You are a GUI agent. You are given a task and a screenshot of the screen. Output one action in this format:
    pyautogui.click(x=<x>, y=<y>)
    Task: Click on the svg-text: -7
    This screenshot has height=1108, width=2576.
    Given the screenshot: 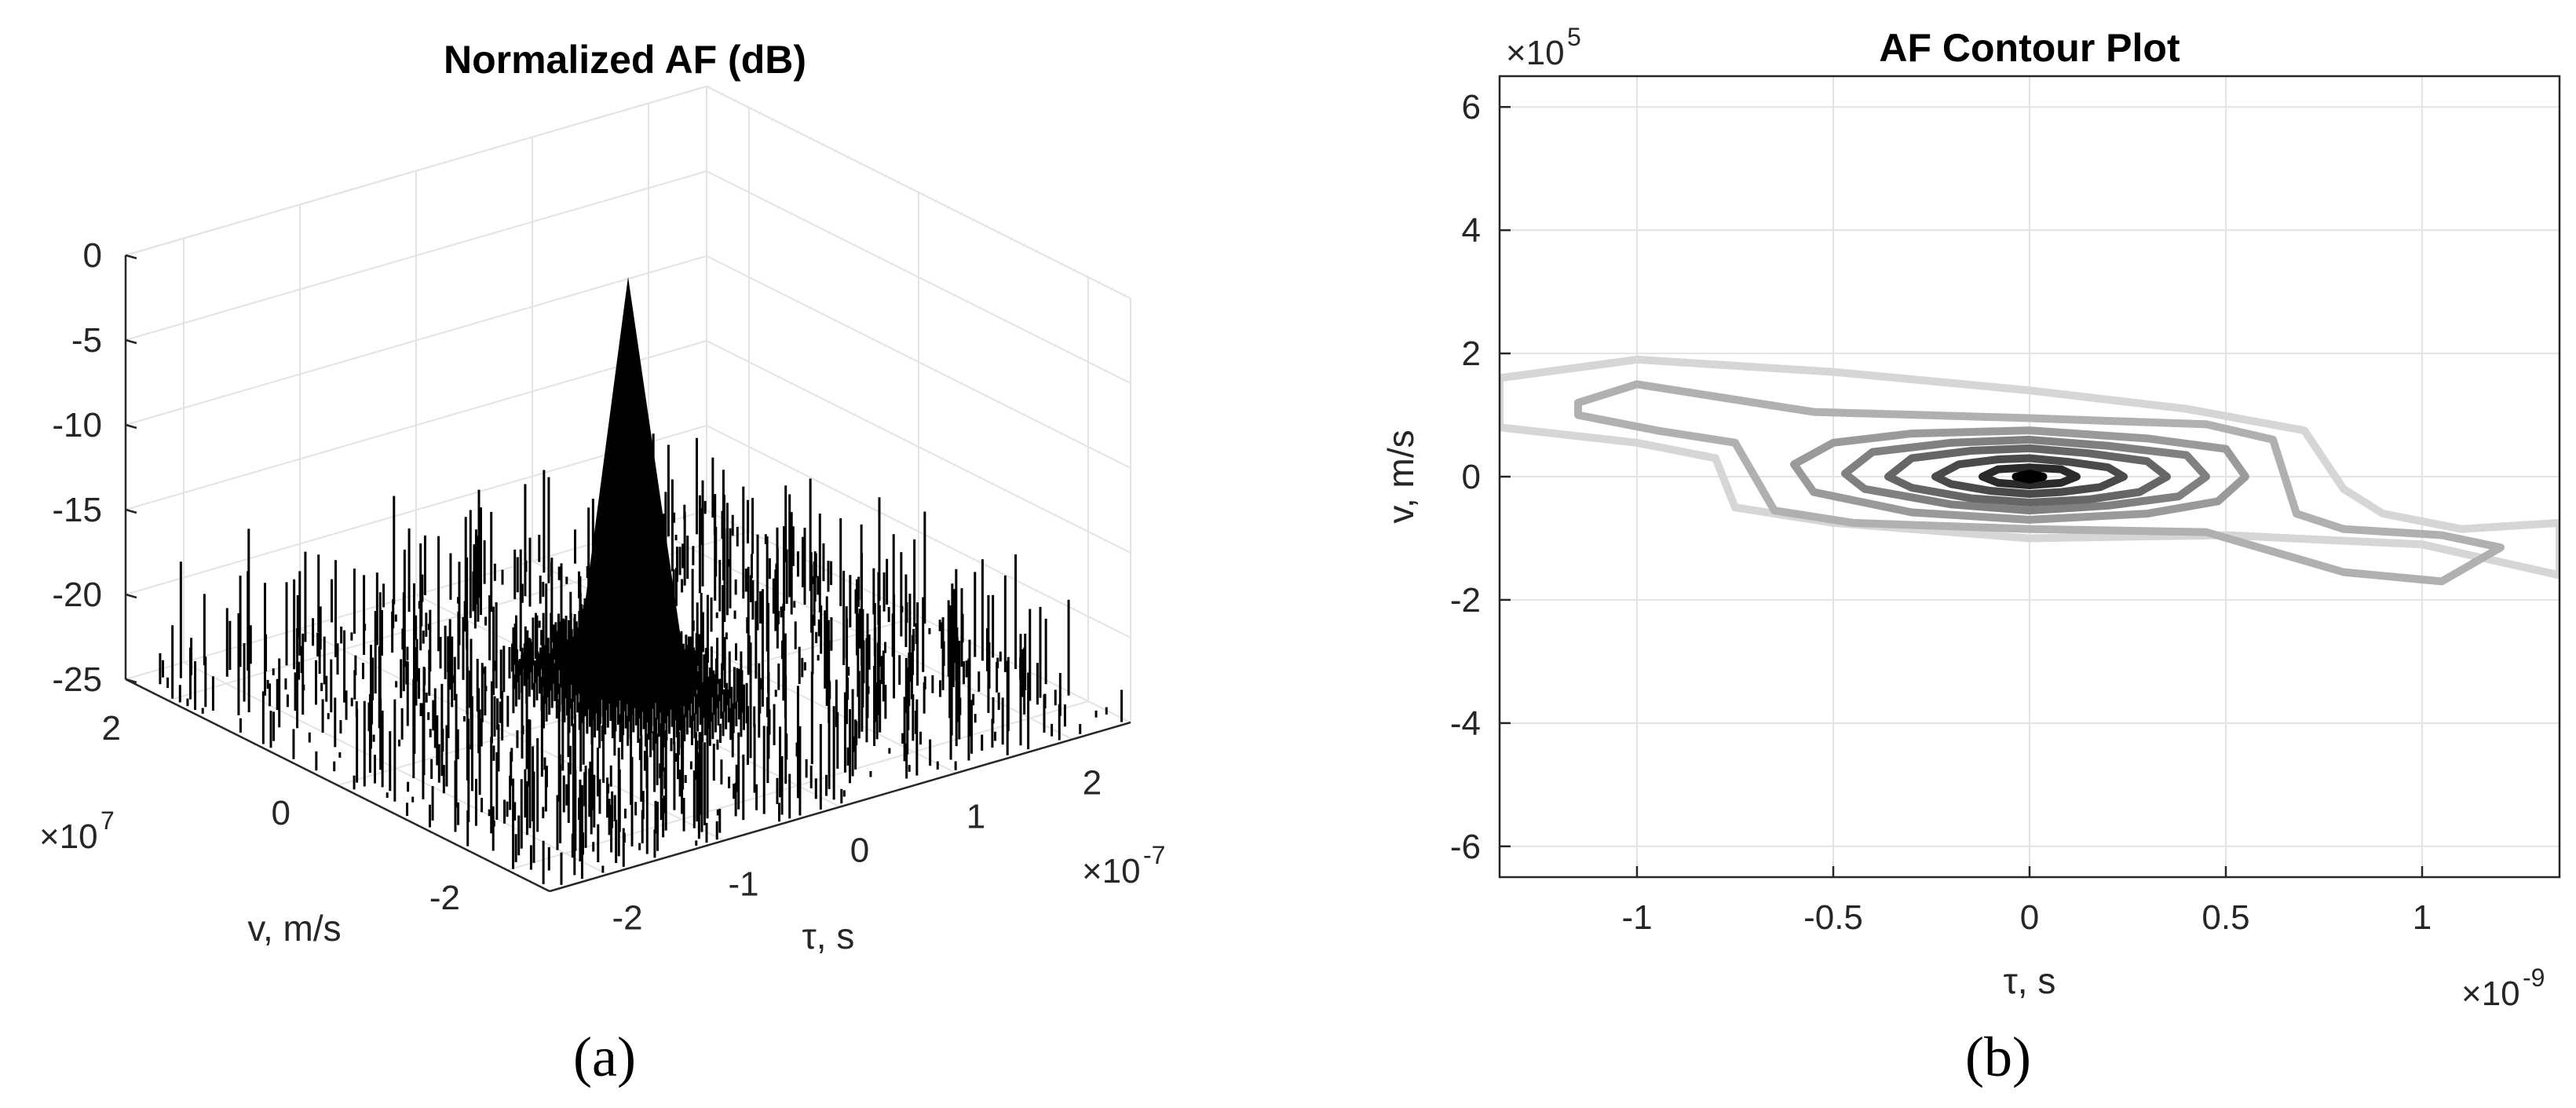 What is the action you would take?
    pyautogui.click(x=1154, y=855)
    